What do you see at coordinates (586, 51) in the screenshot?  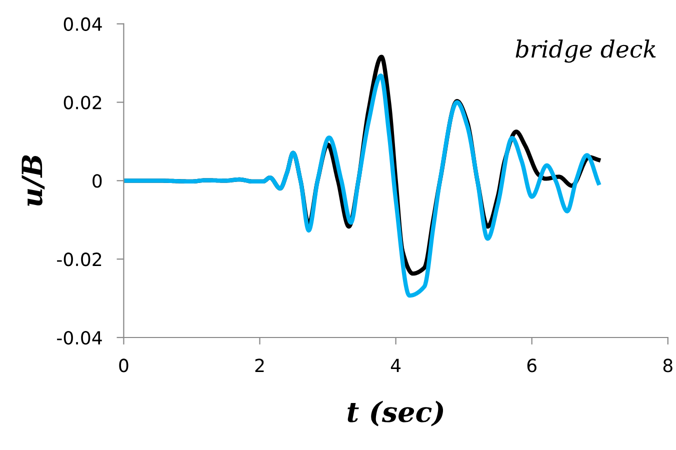 I see `annotation: bridge deck` at bounding box center [586, 51].